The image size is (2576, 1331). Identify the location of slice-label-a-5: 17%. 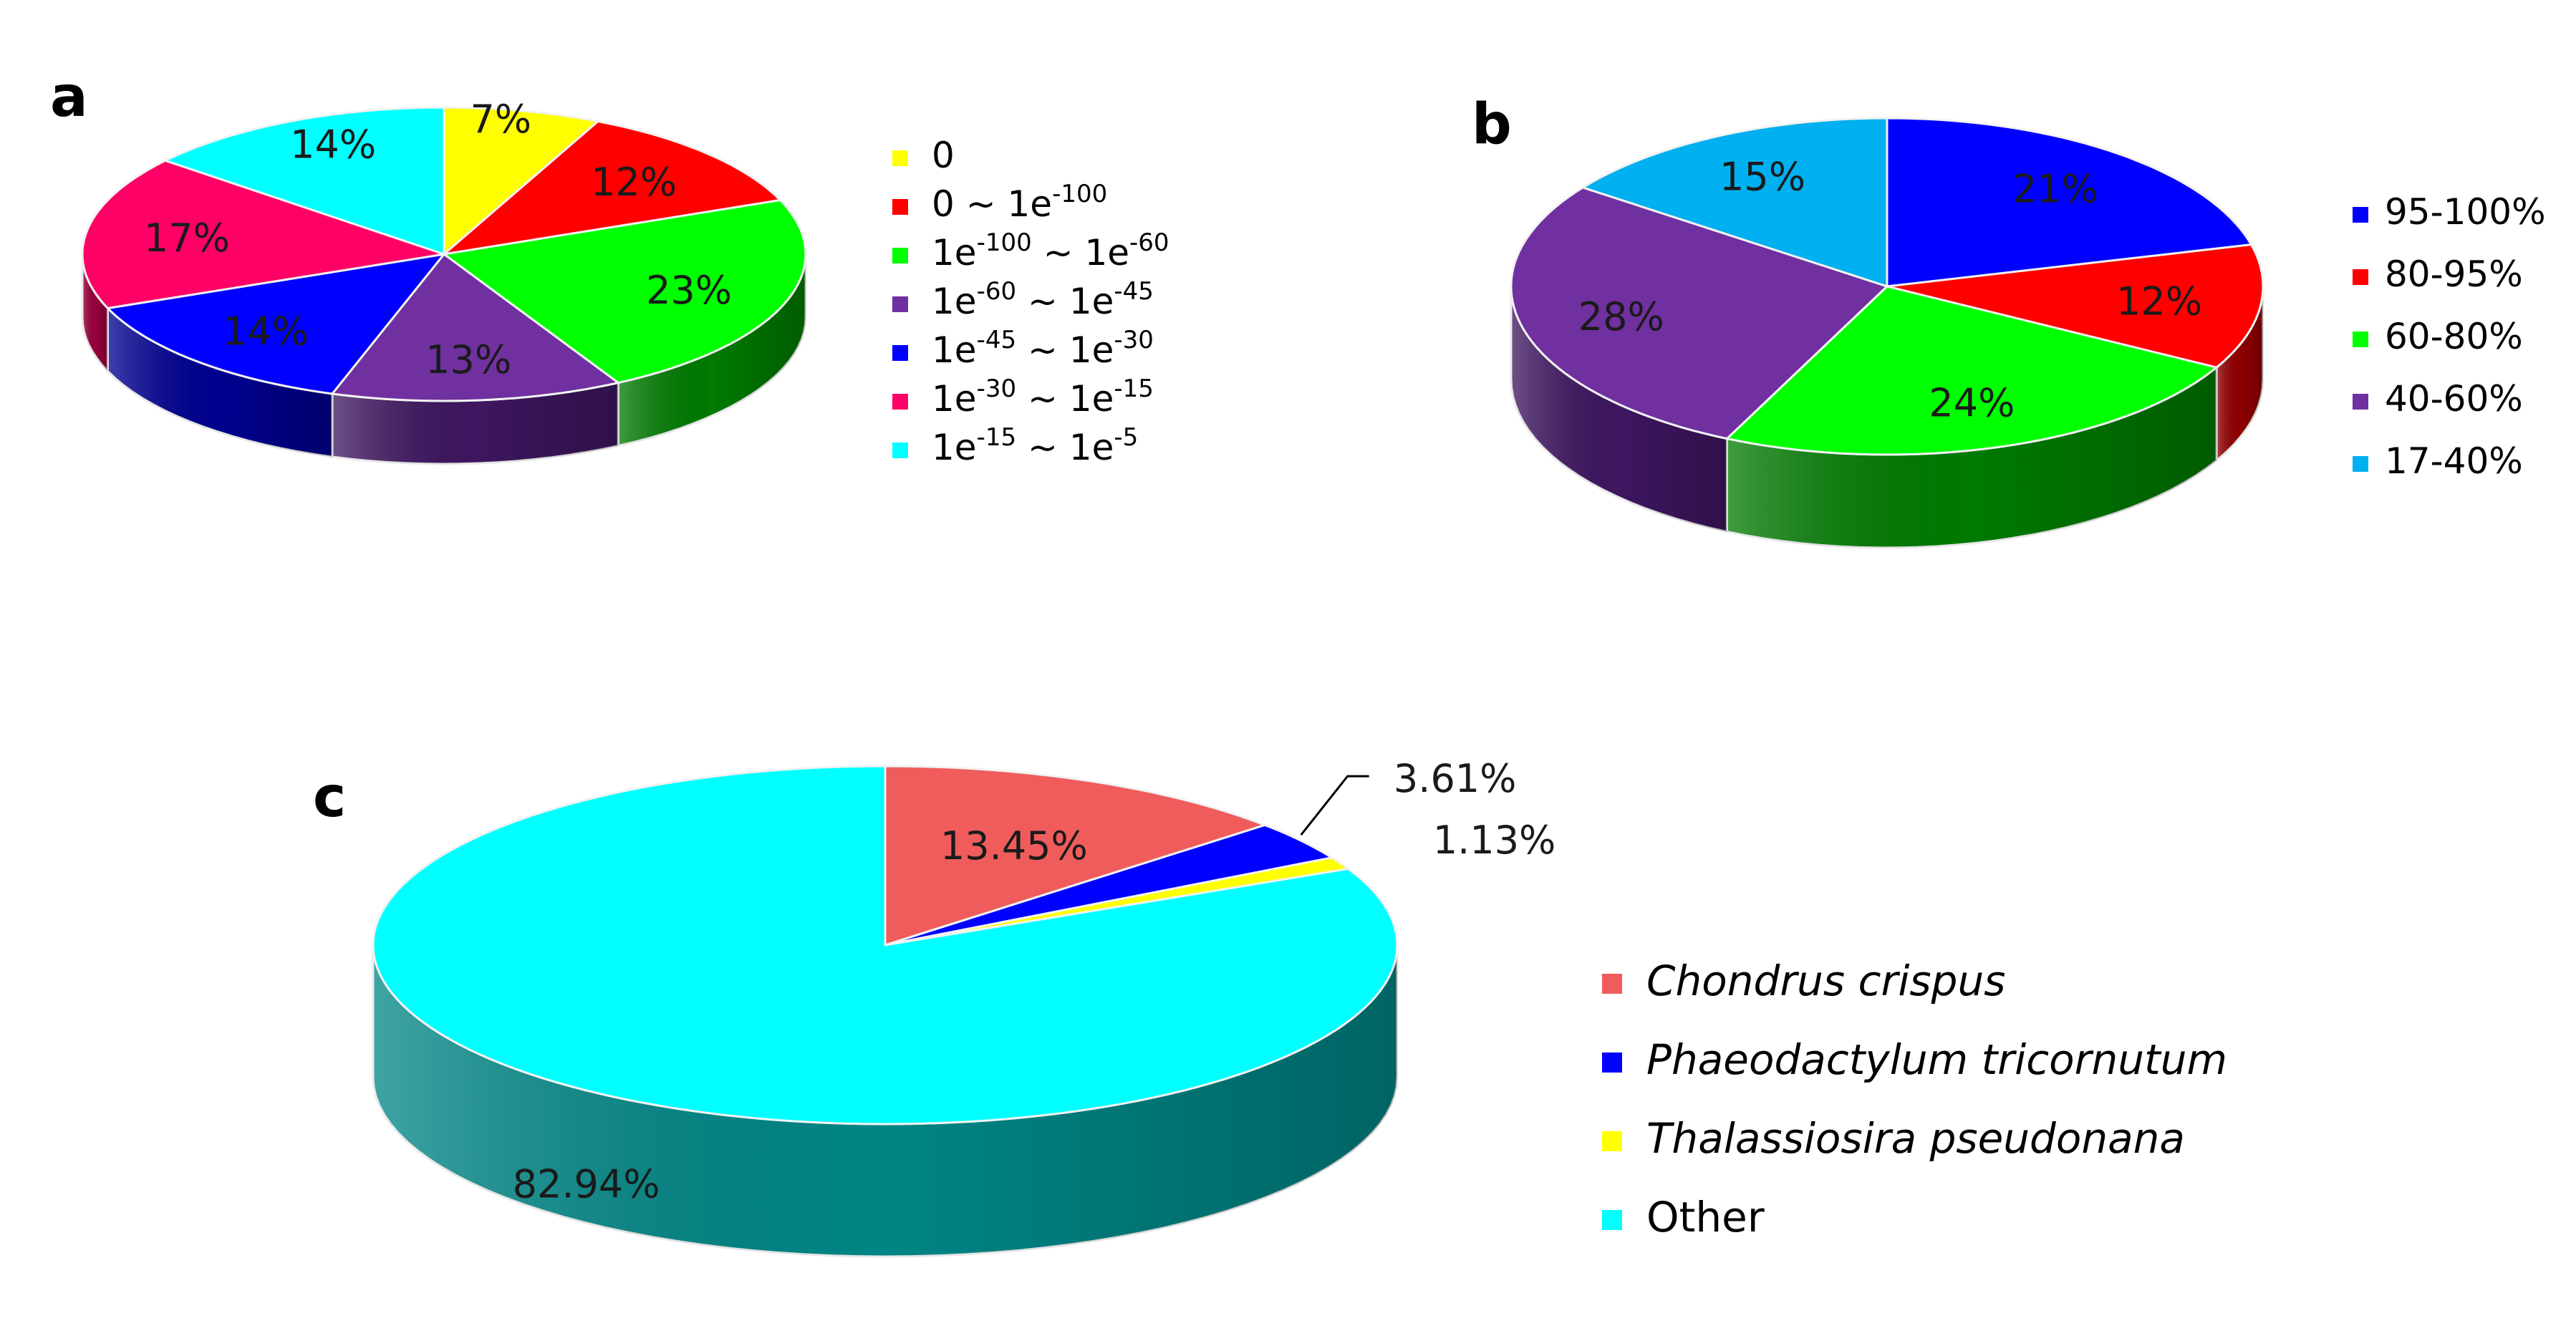
(187, 239).